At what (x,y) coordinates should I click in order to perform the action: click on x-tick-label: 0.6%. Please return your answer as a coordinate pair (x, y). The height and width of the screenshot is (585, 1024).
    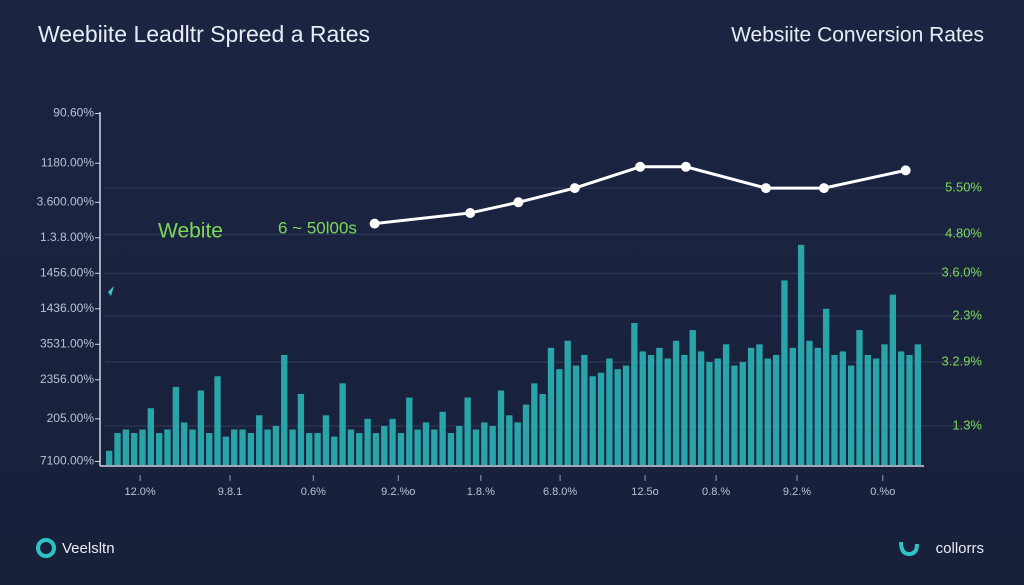
    Looking at the image, I should click on (313, 492).